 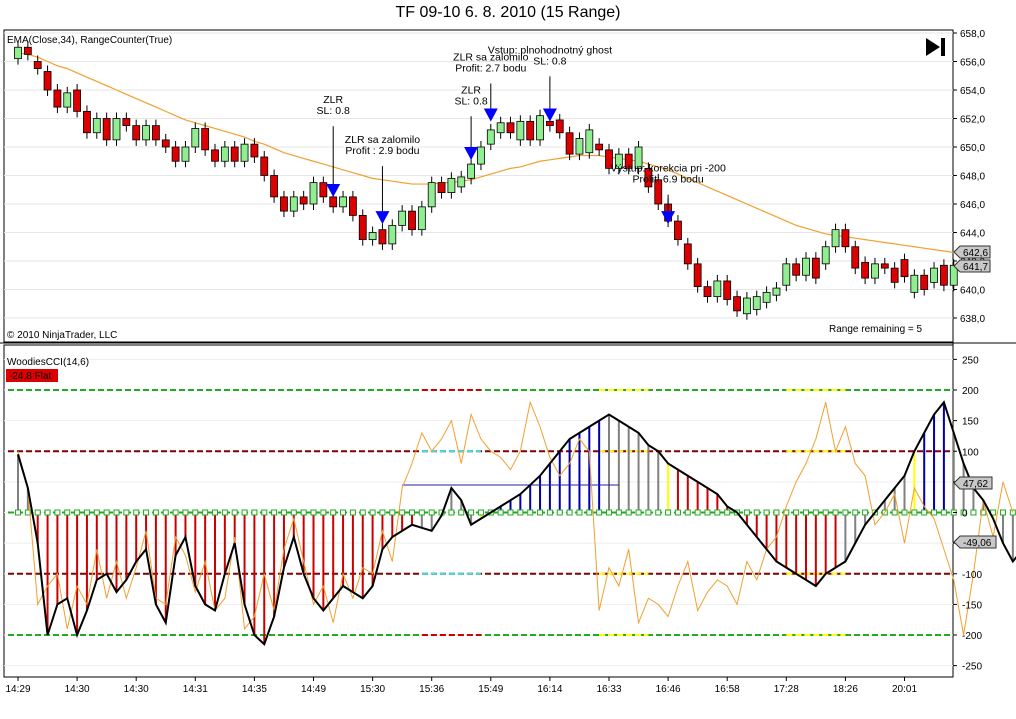 I want to click on time-tick-label: 15:36, so click(x=431, y=689).